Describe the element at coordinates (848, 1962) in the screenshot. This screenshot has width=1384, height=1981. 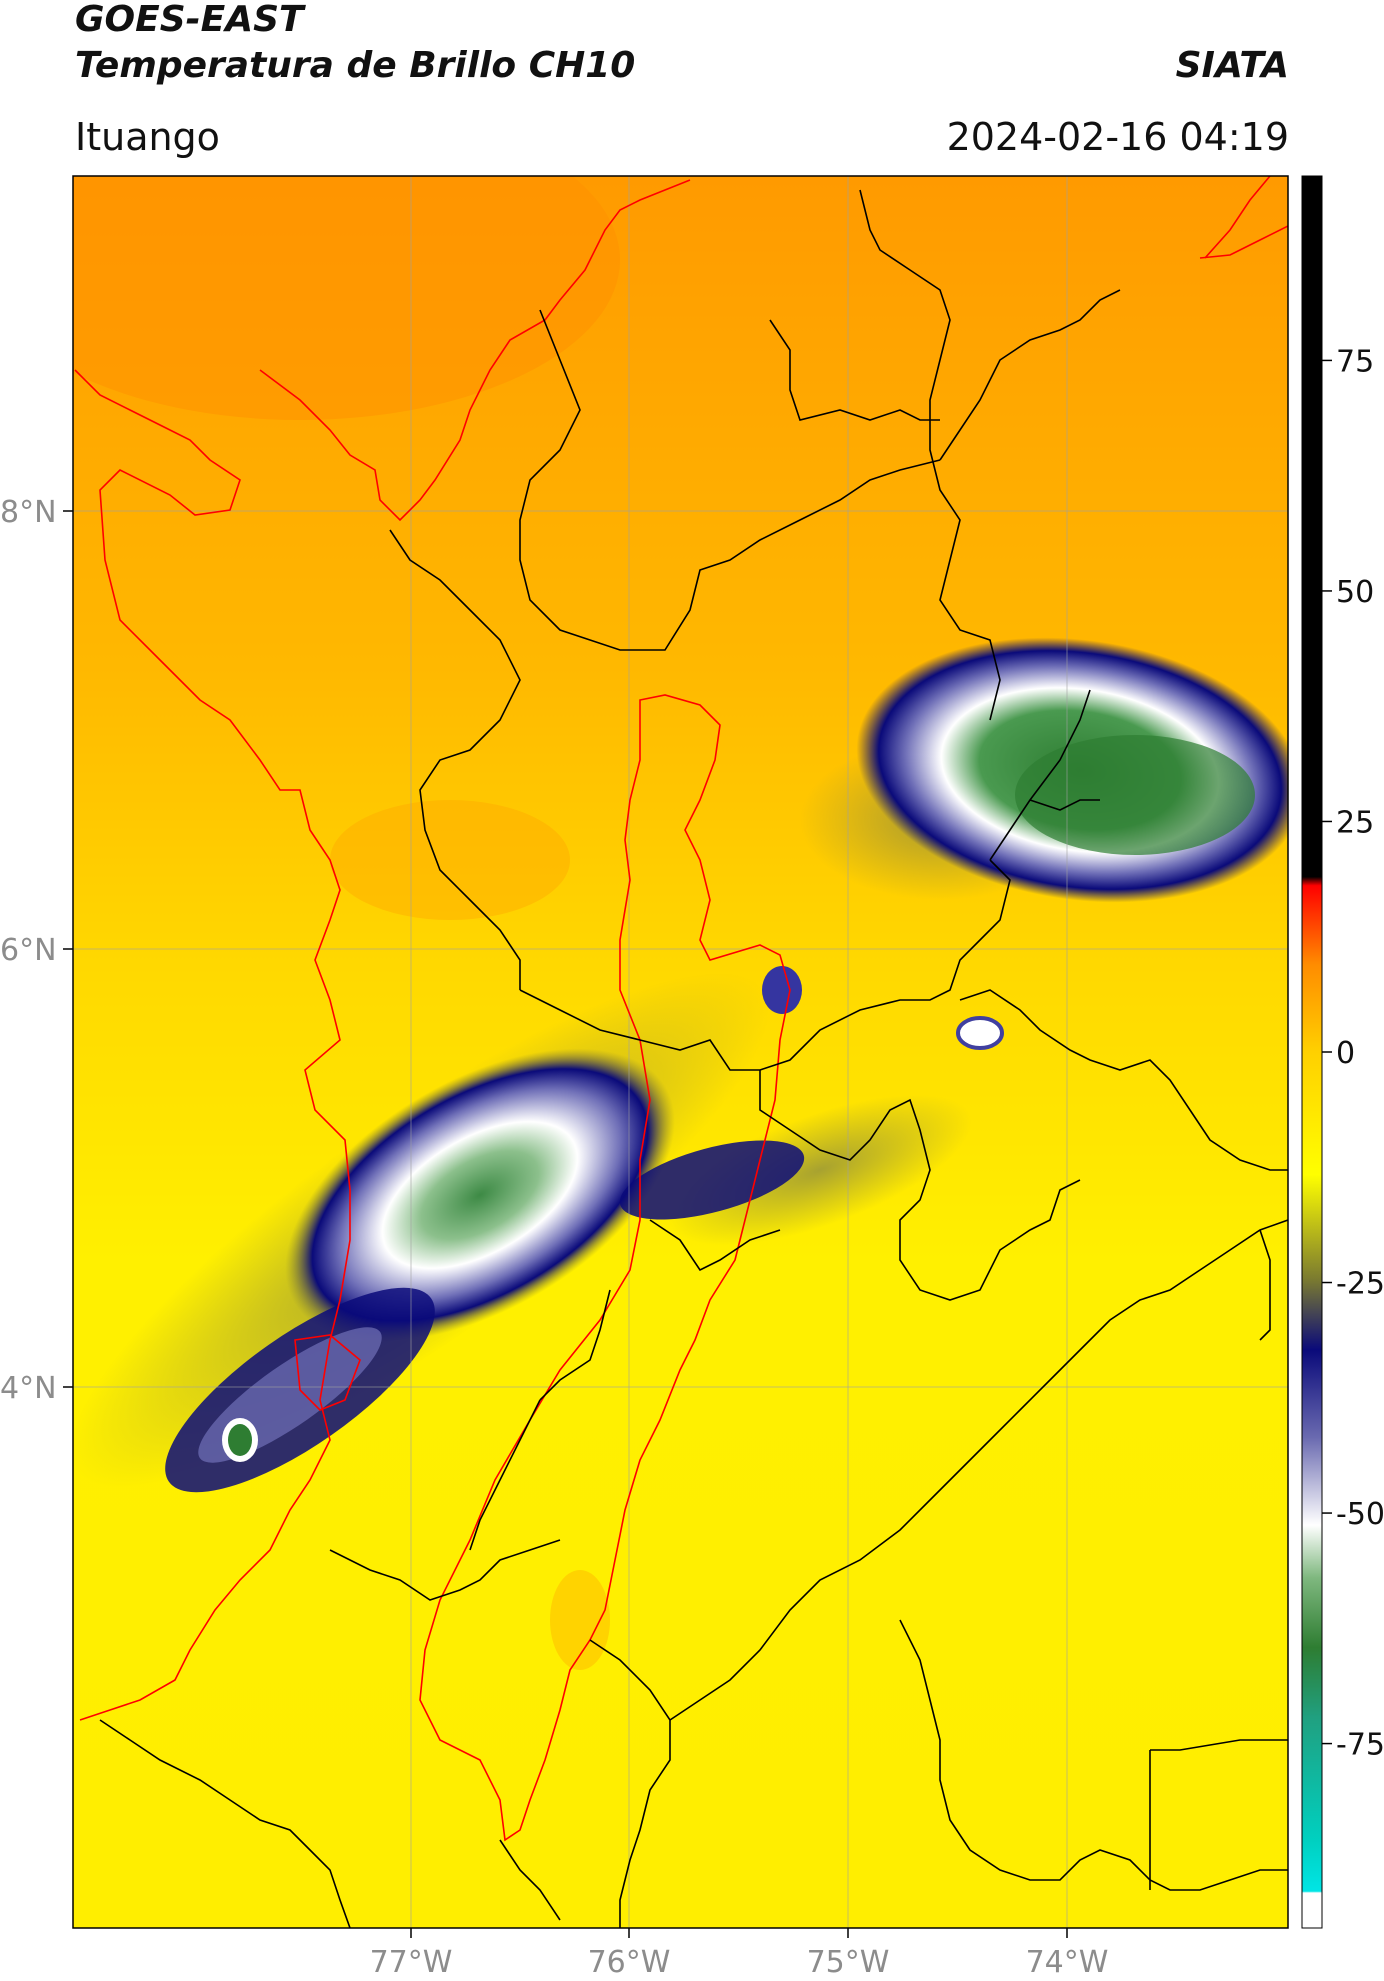
I see `lon-label-75w: 75°W` at that location.